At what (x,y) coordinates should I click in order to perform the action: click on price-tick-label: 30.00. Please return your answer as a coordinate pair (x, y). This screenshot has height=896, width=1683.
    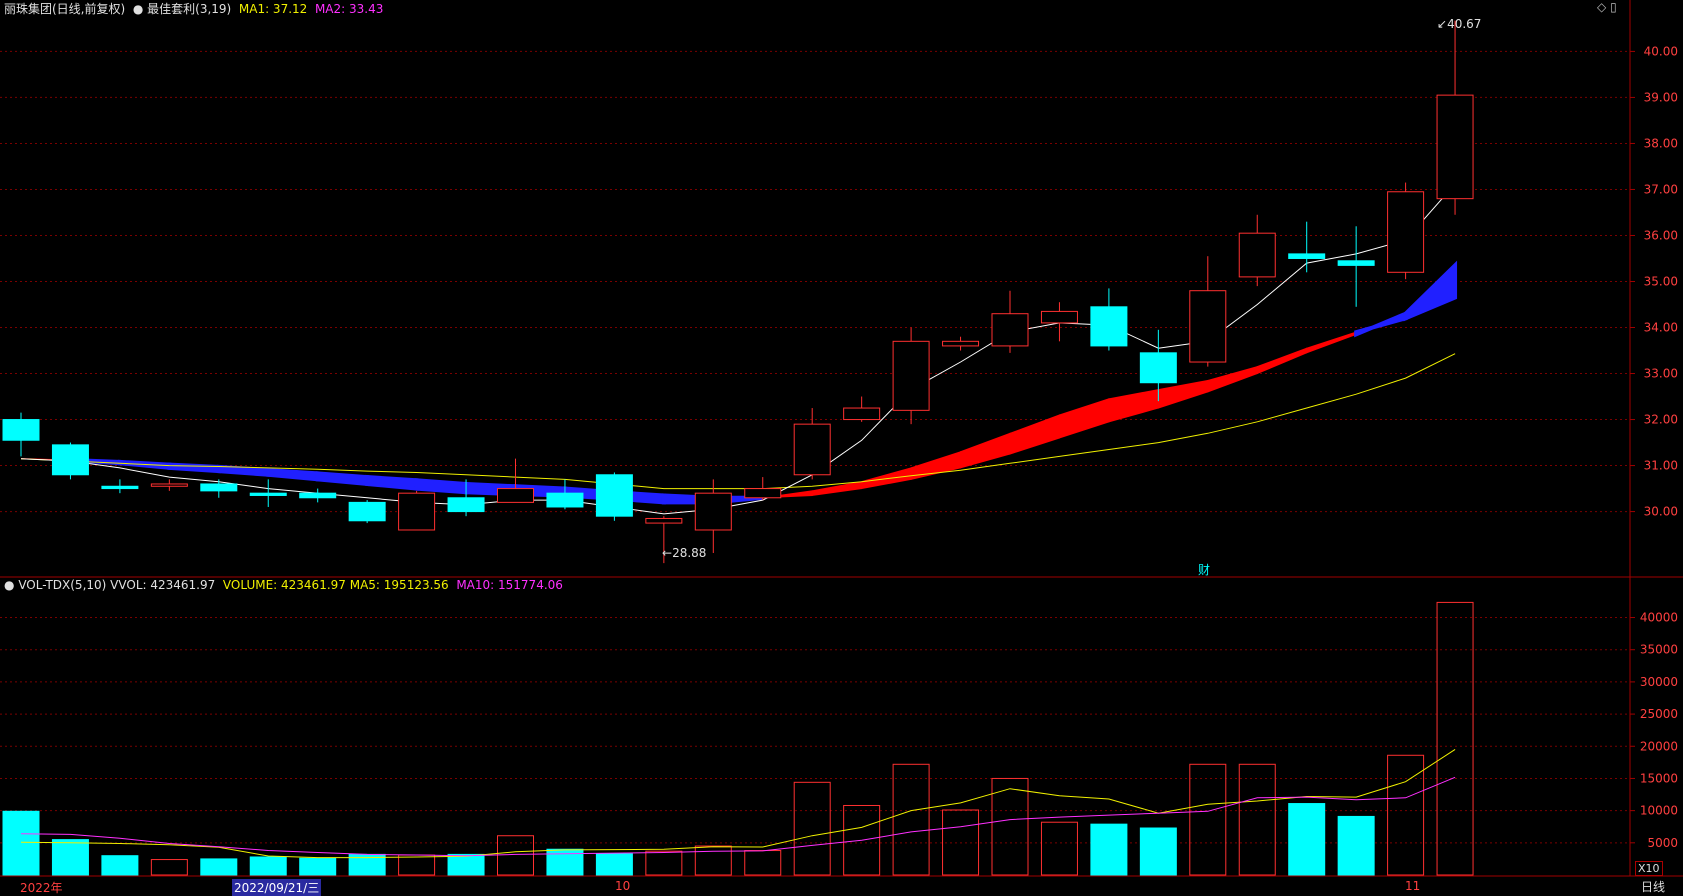
    Looking at the image, I should click on (1661, 512).